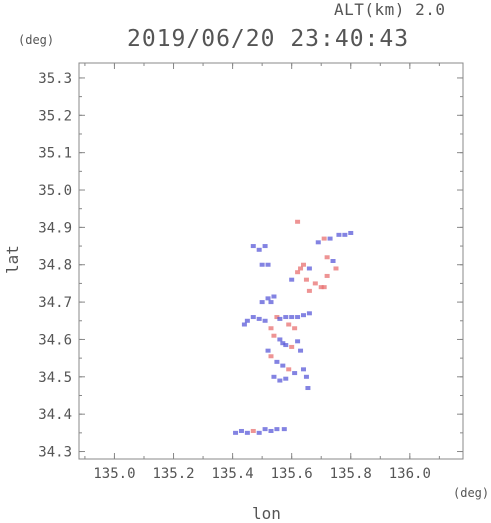  What do you see at coordinates (390, 9) in the screenshot?
I see `altitude-label: ALT(km) 2.0` at bounding box center [390, 9].